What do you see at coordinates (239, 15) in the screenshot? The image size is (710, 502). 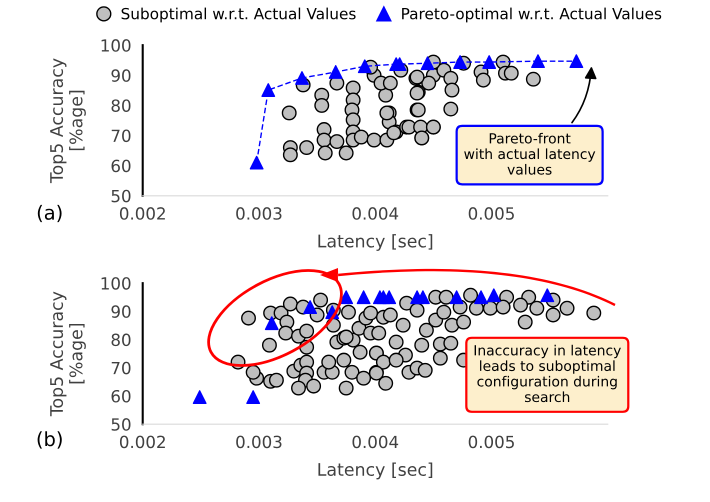 I see `legend-label: Suboptimal w.r.t. Actual Values` at bounding box center [239, 15].